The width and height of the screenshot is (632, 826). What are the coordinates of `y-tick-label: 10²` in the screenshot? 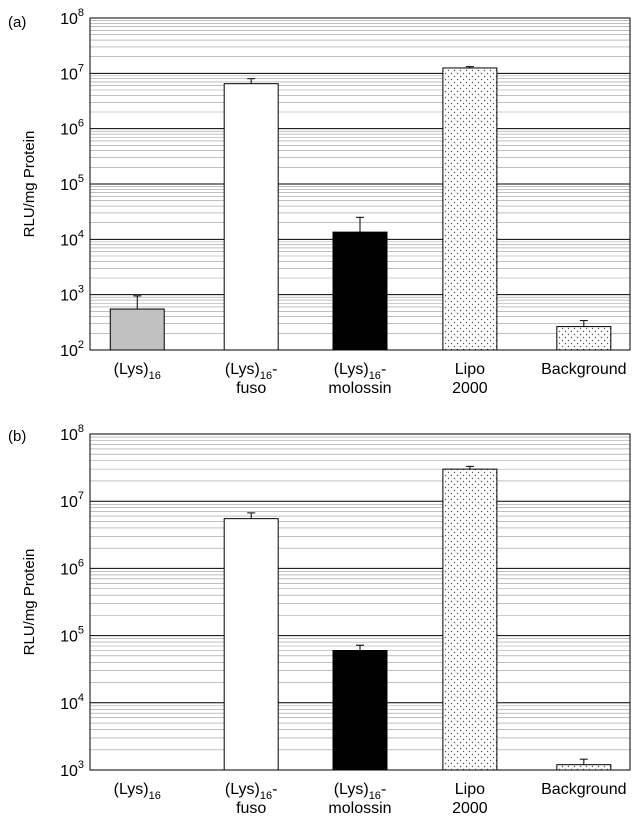 It's located at (72, 349).